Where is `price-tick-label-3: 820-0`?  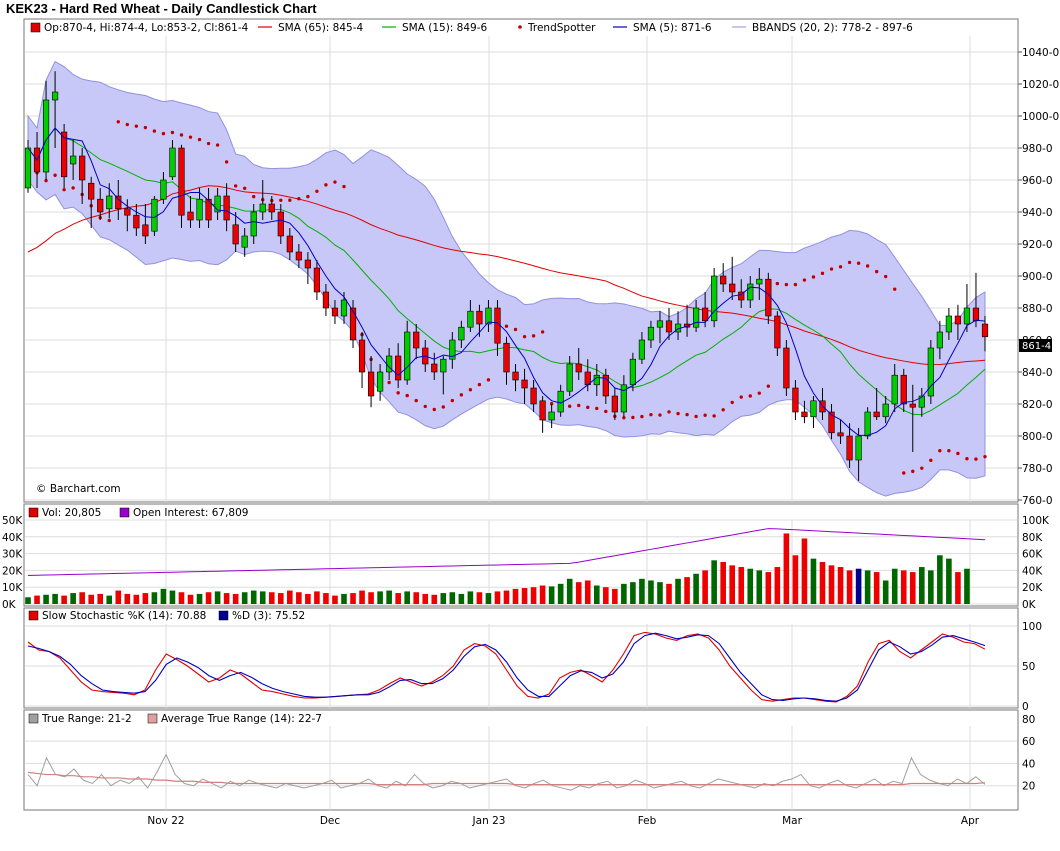
price-tick-label-3: 820-0 is located at coordinates (1037, 405).